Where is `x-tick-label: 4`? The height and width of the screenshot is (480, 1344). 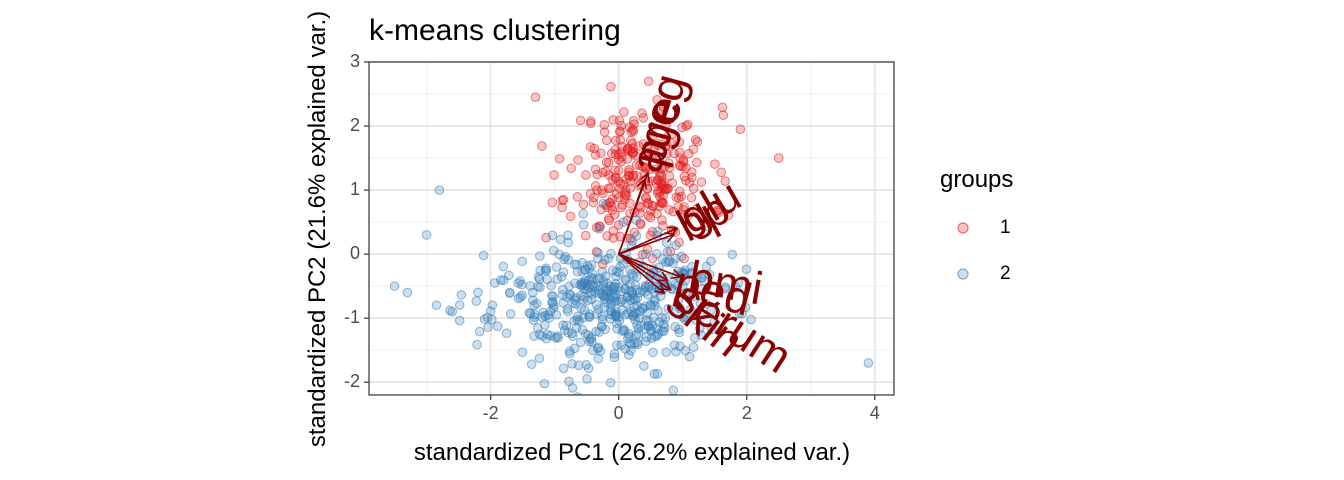
x-tick-label: 4 is located at coordinates (875, 413).